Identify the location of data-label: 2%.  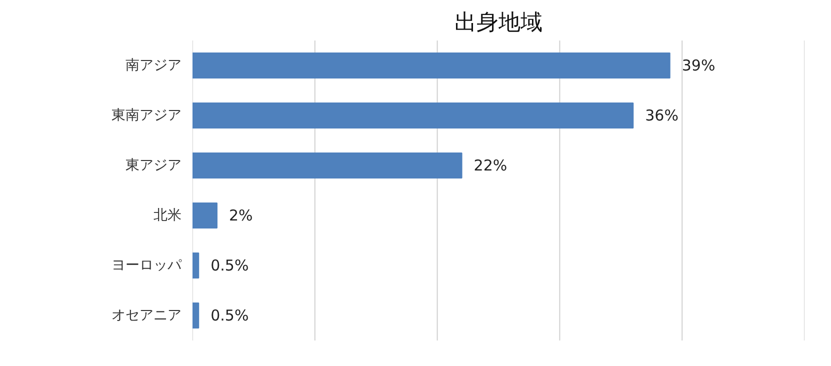
(240, 215).